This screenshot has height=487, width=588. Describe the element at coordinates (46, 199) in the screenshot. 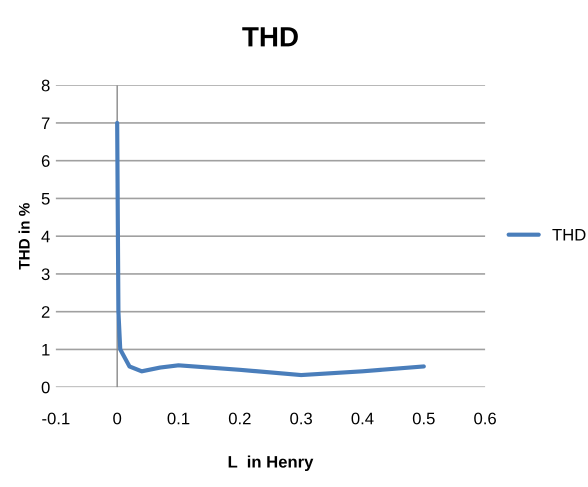

I see `y-tick-label: 5` at that location.